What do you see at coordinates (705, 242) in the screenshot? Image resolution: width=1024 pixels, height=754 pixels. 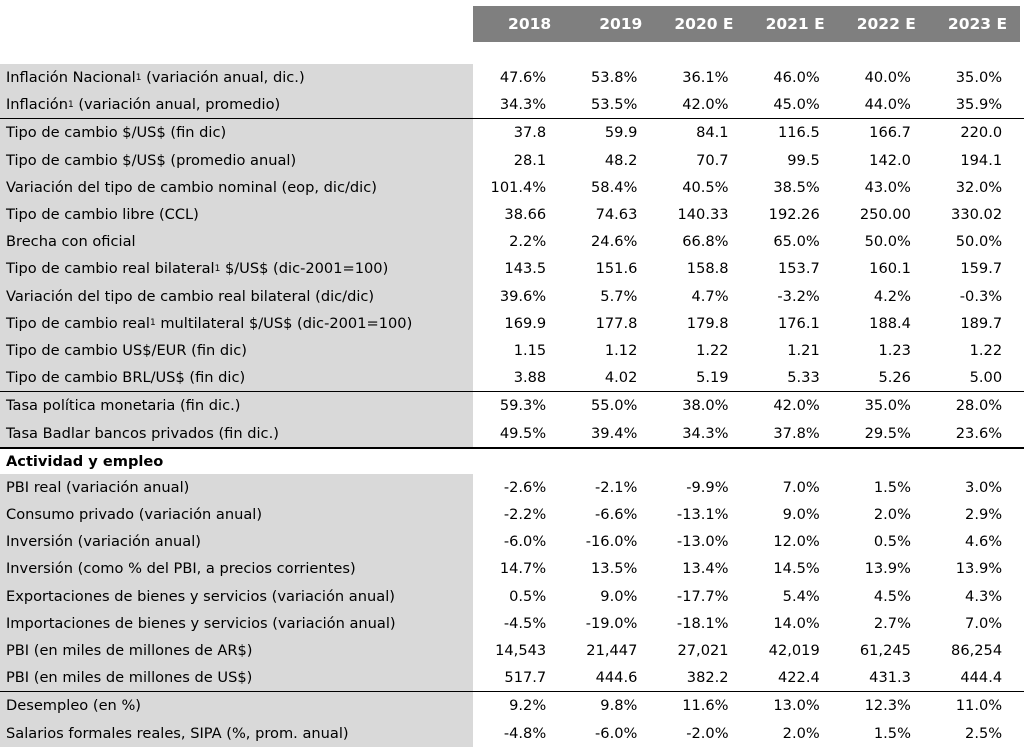 I see `value-cell: 66.8%` at bounding box center [705, 242].